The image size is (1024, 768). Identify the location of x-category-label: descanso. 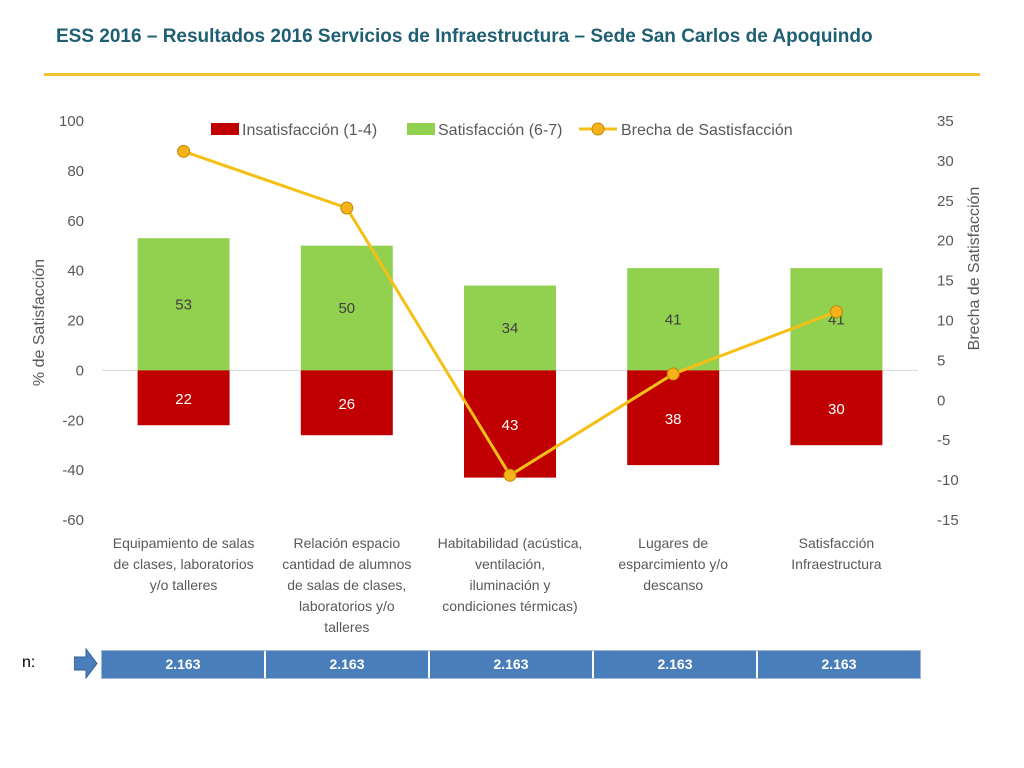
(673, 585).